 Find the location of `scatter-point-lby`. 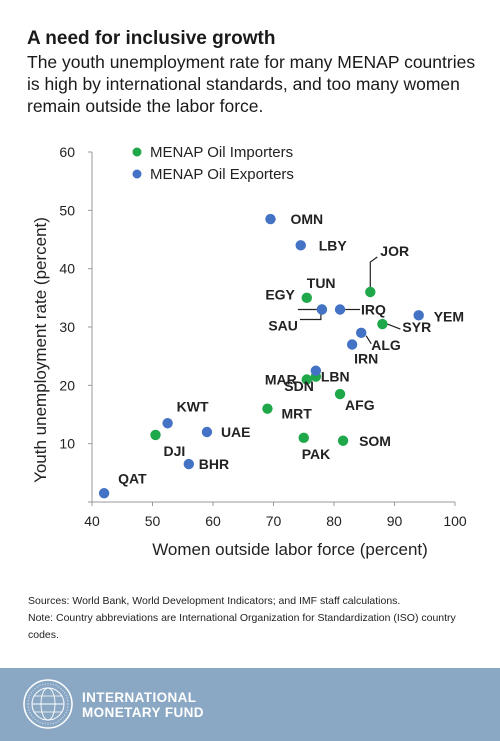

scatter-point-lby is located at coordinates (300, 245).